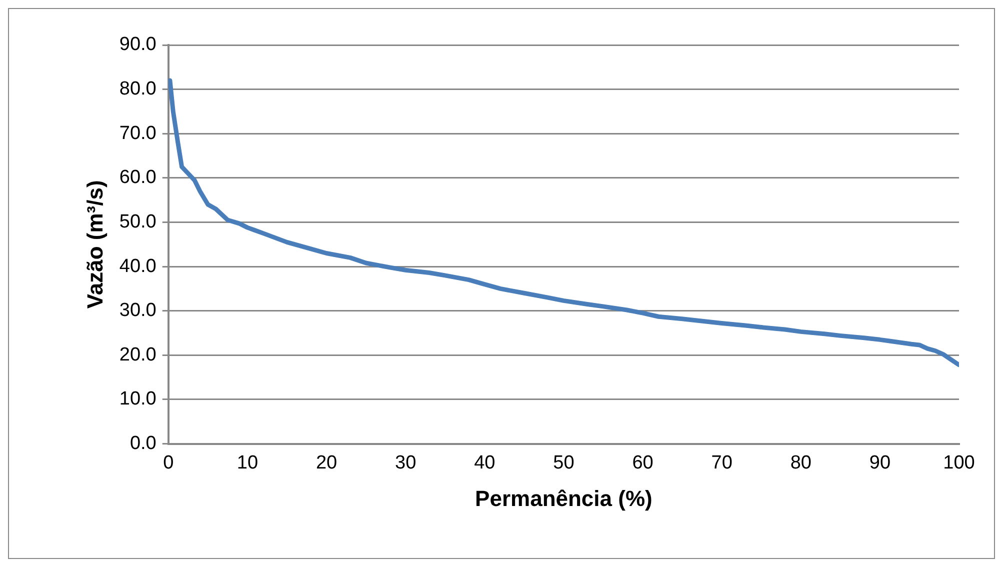  I want to click on x-tick-label: 10, so click(247, 463).